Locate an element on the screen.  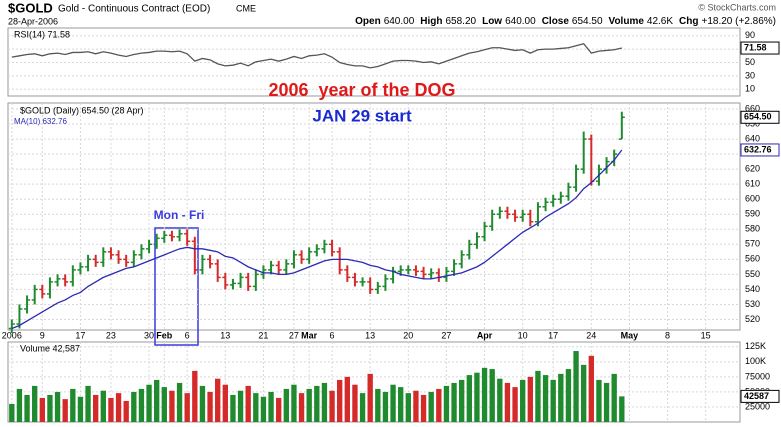
x-tick-label: Mar is located at coordinates (309, 335).